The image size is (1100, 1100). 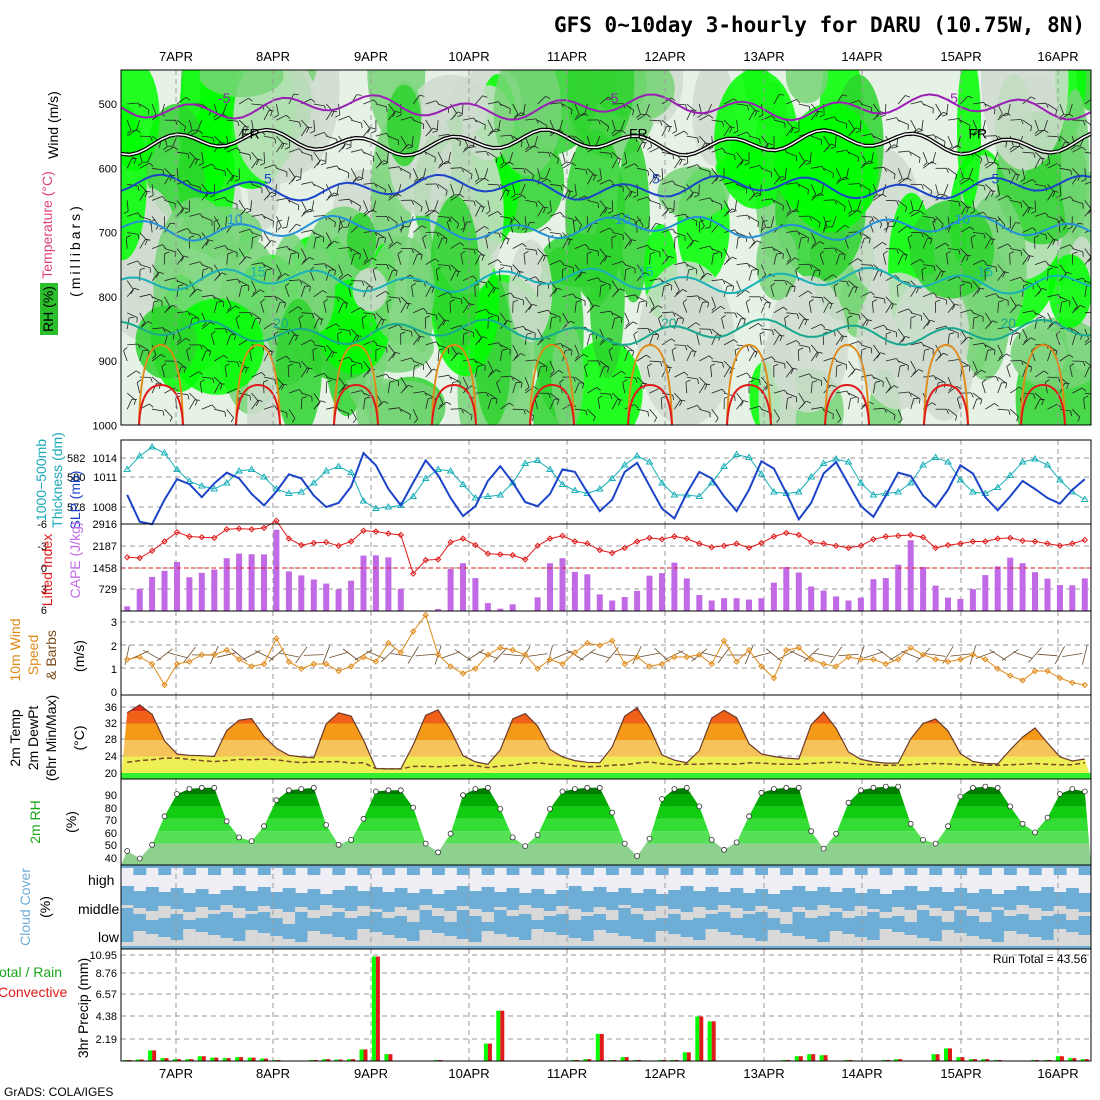 I want to click on cape-tick-label: 729, so click(x=108, y=590).